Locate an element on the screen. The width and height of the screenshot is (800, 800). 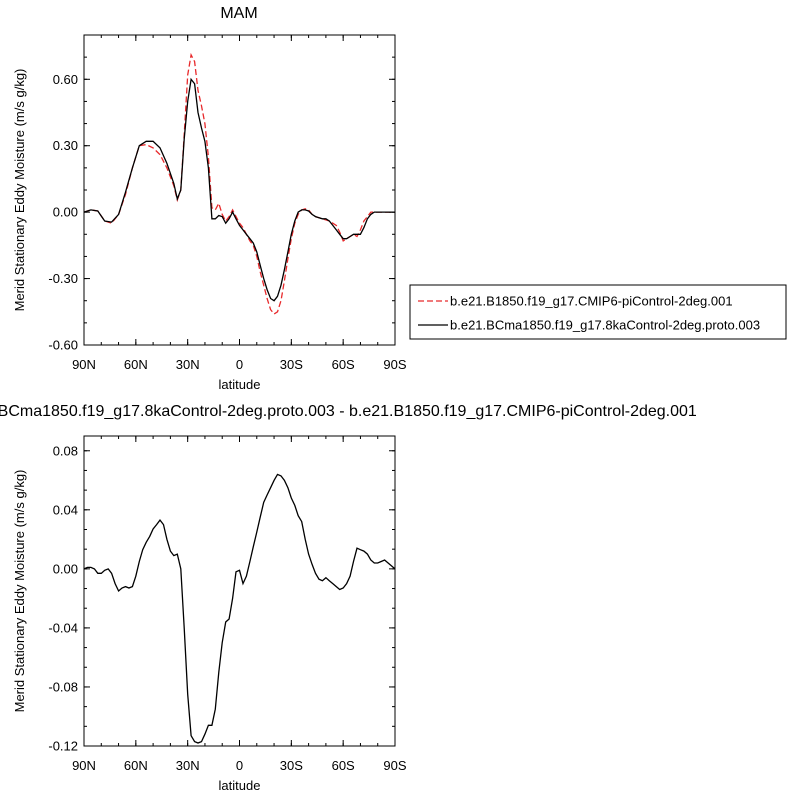
y-tick-label: -0.04 is located at coordinates (63, 627).